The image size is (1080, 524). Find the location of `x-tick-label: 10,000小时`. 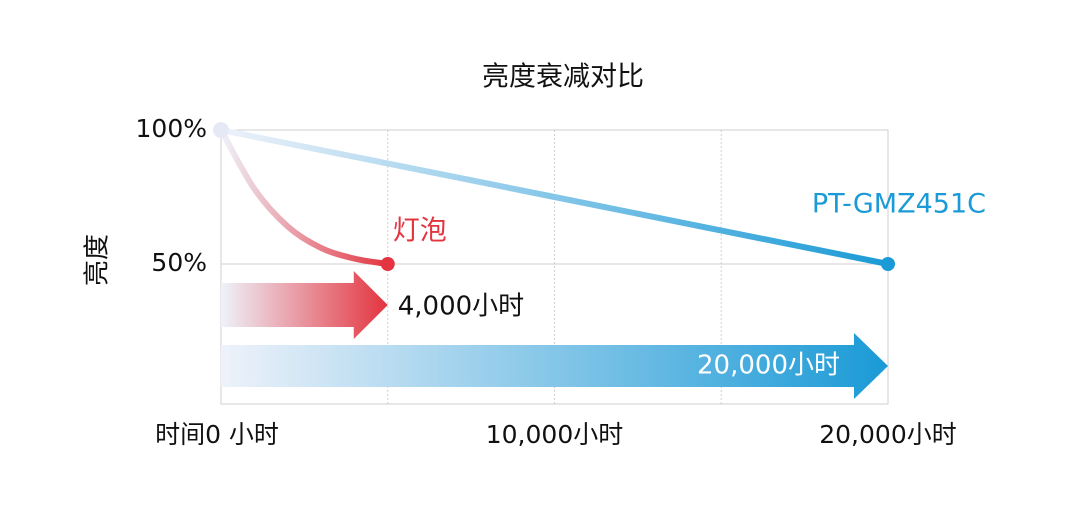

x-tick-label: 10,000小时 is located at coordinates (554, 434).